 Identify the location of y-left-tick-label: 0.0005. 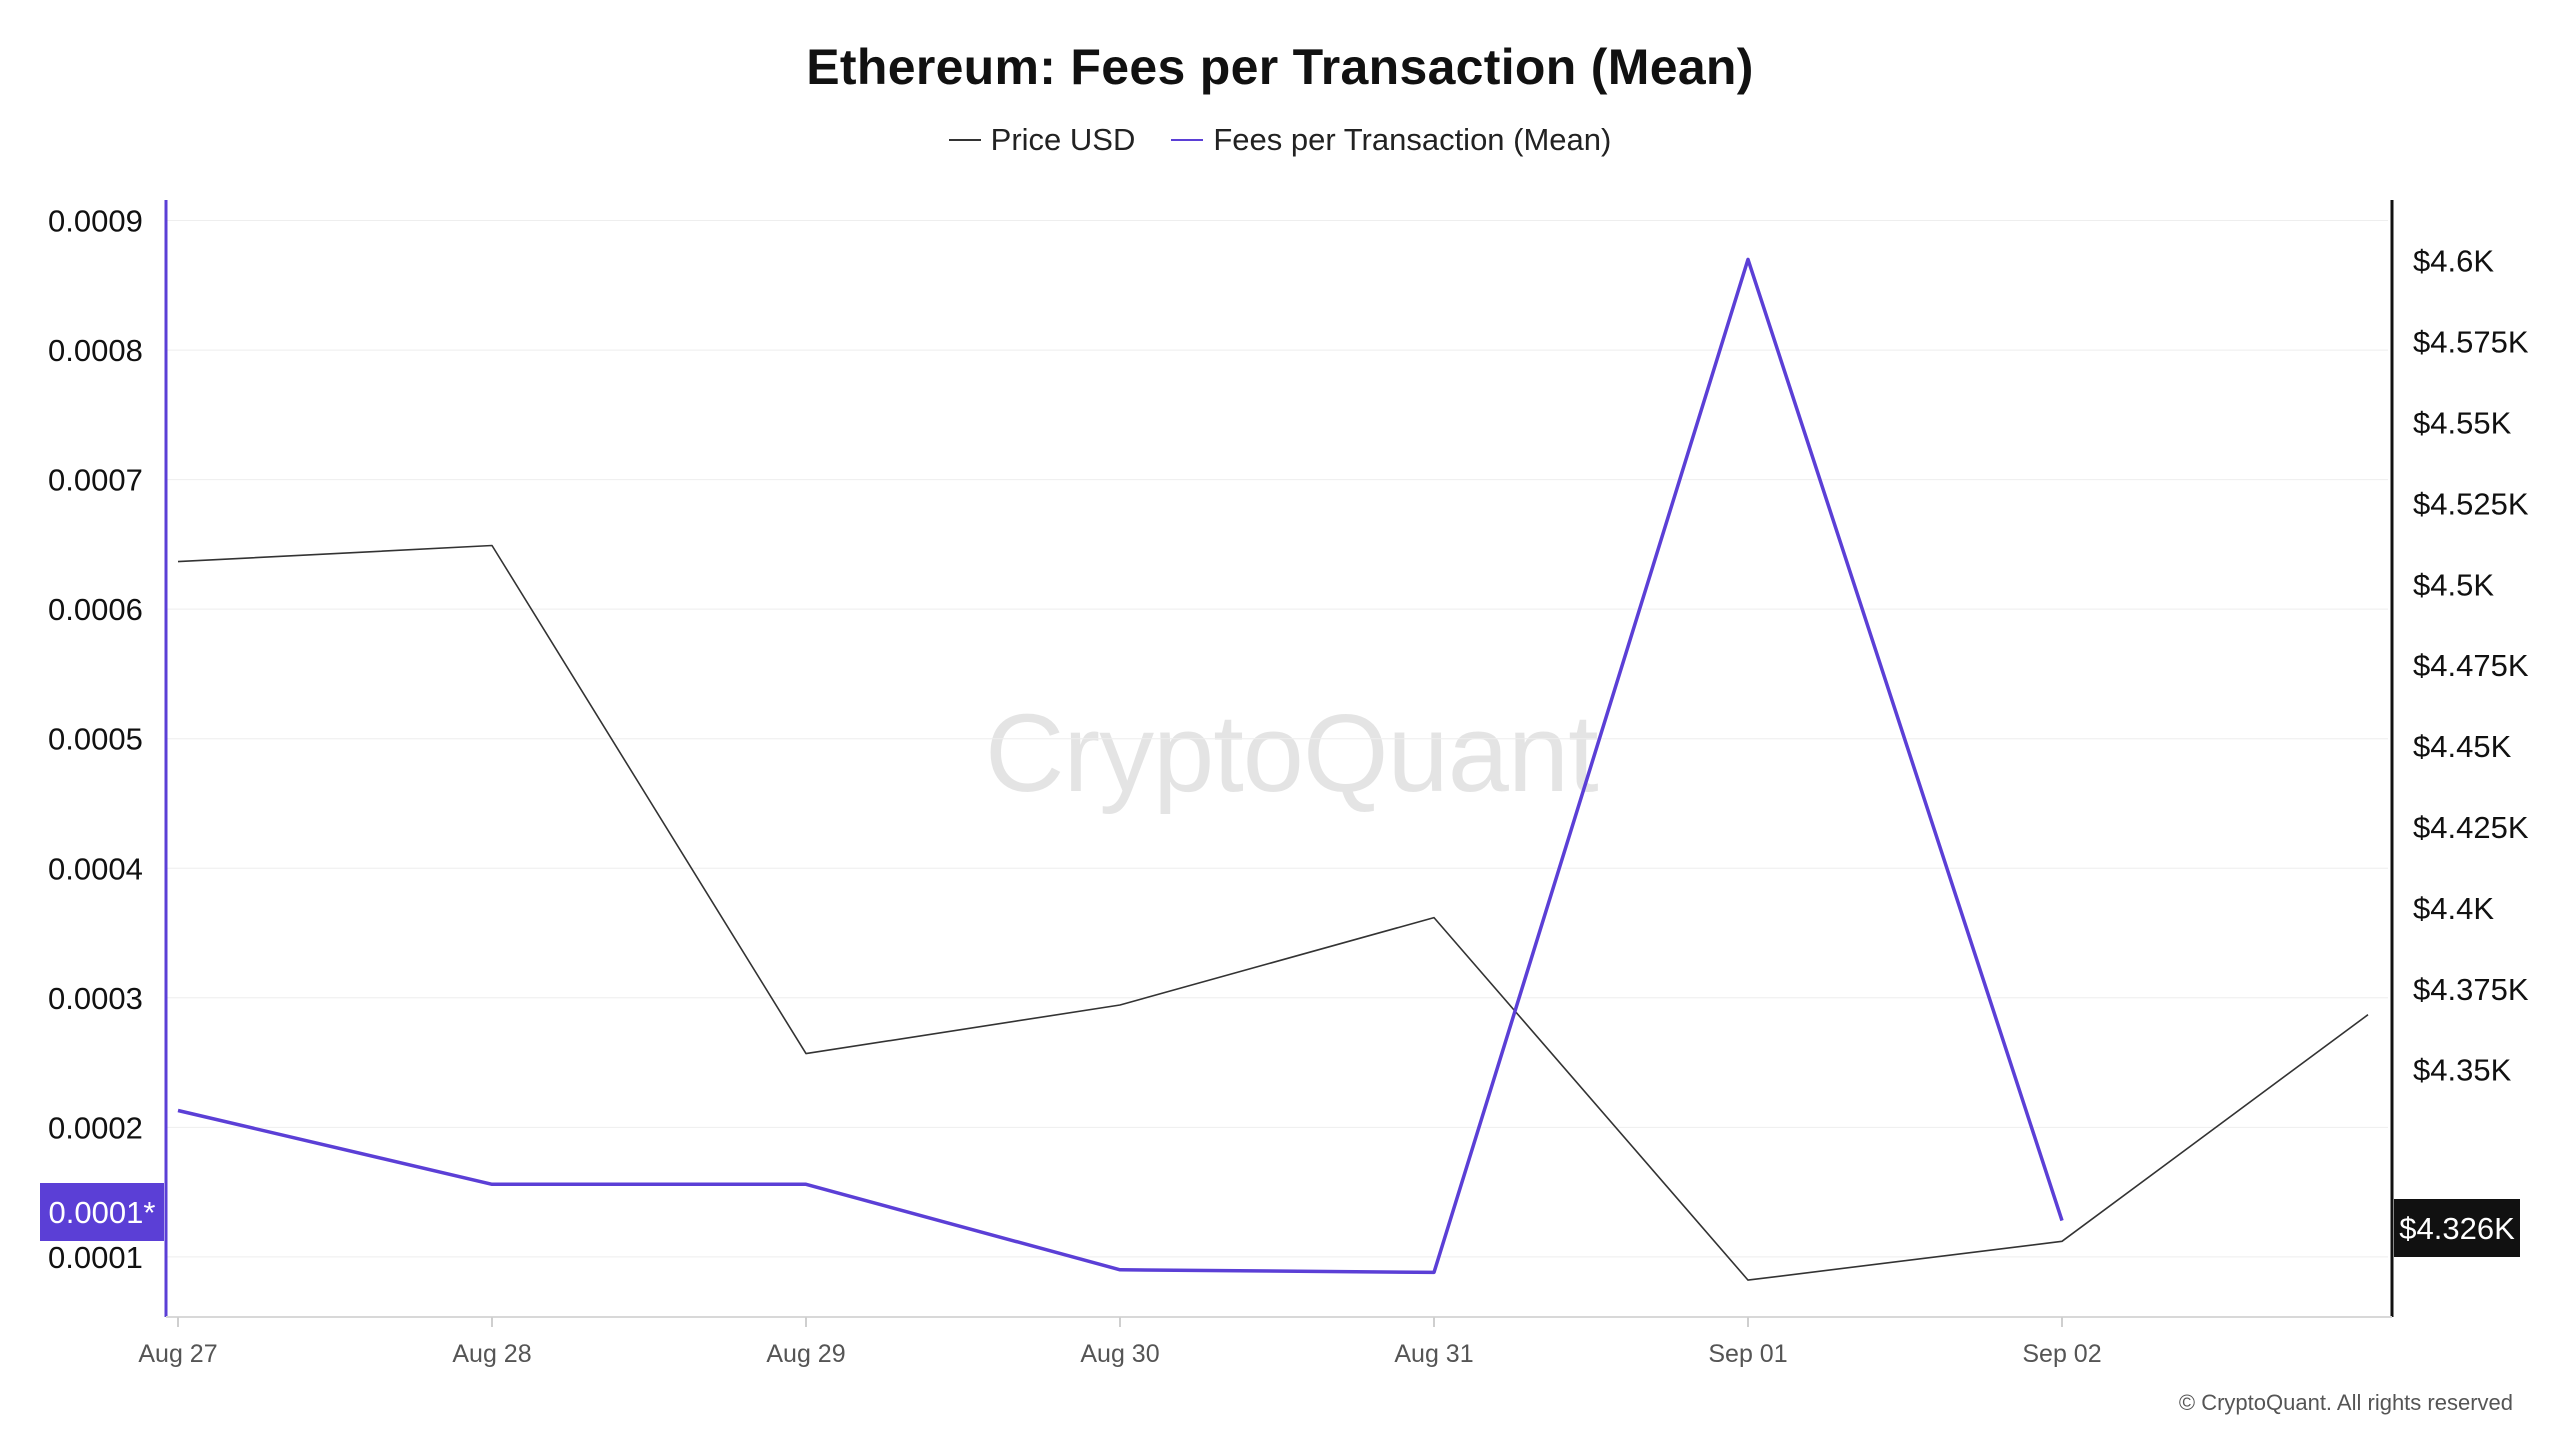
(95, 739).